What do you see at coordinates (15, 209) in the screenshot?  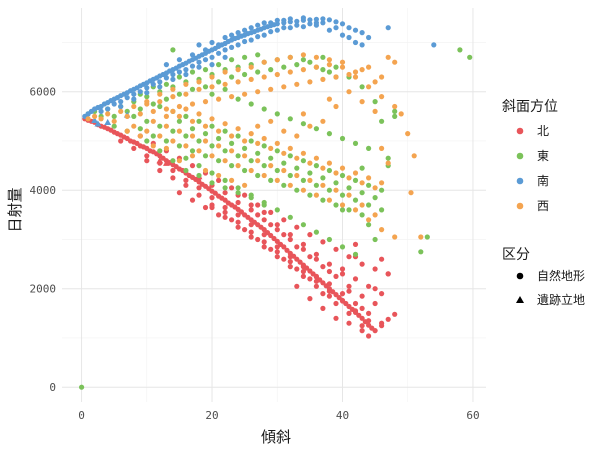 I see `y-axis-title: 日射量` at bounding box center [15, 209].